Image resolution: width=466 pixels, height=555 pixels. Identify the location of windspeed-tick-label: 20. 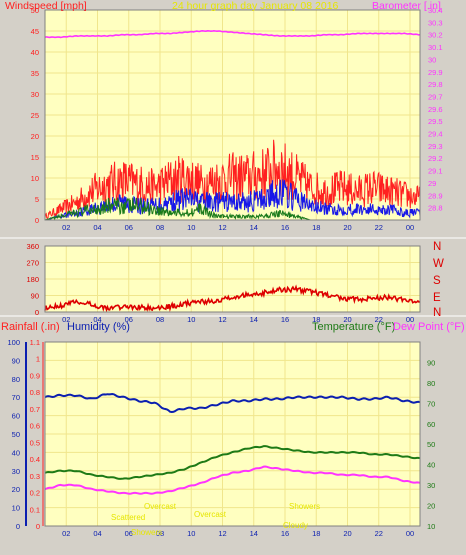
(35, 136).